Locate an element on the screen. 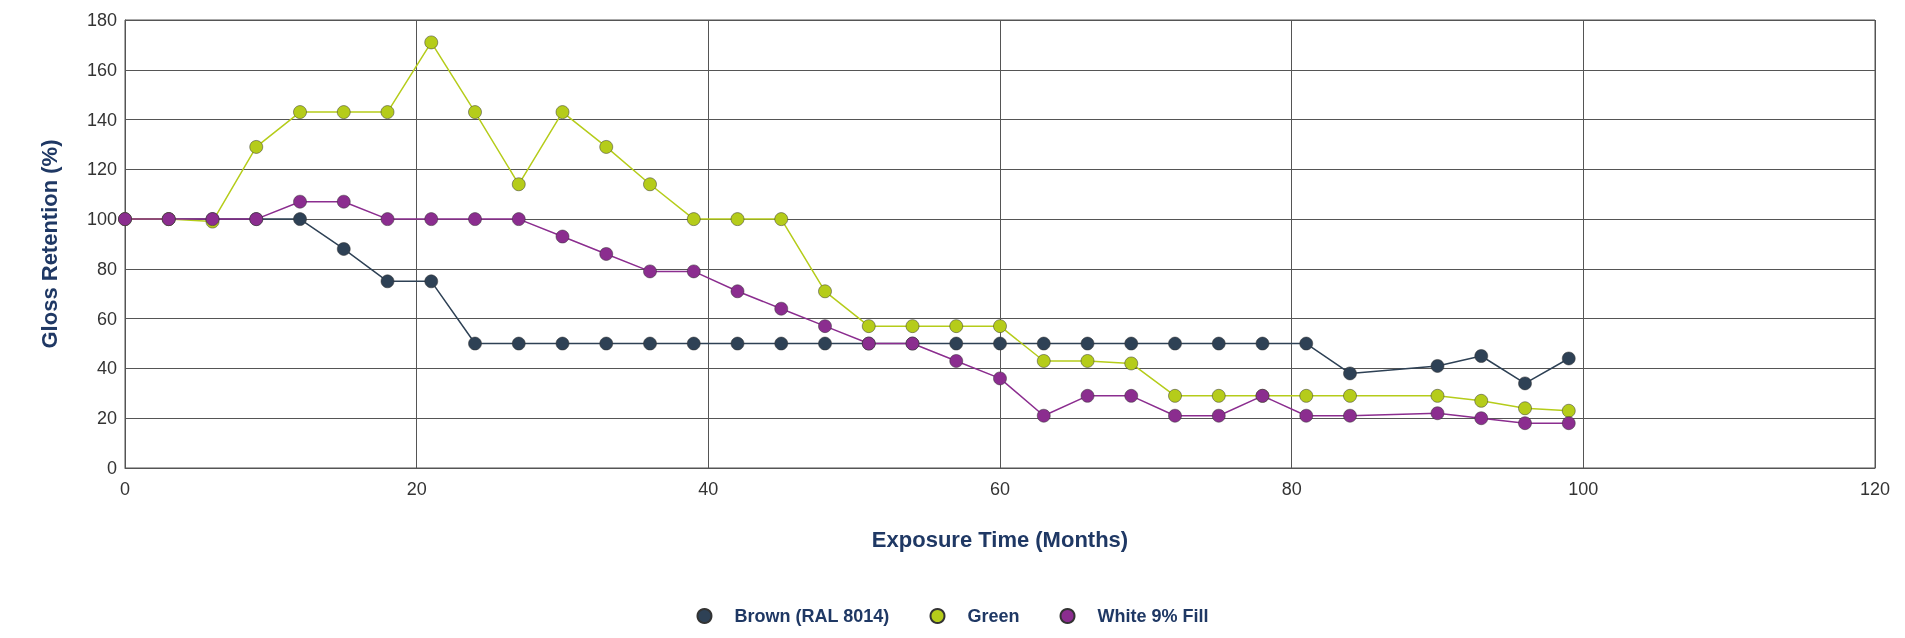 The height and width of the screenshot is (638, 1905). y-tick-label: 0 is located at coordinates (111, 468).